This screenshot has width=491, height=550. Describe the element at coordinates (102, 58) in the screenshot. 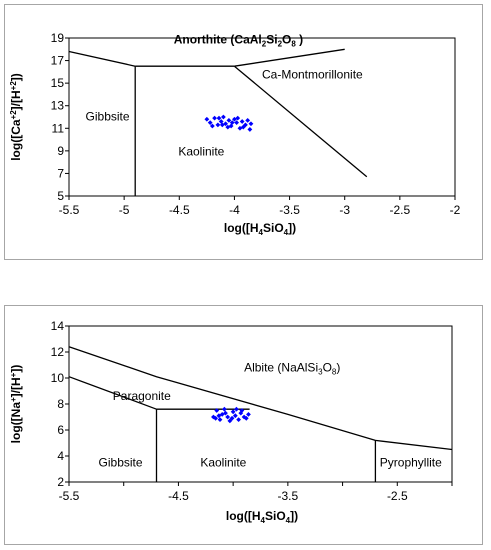

I see `boundary-anorthite-gibbsite` at that location.